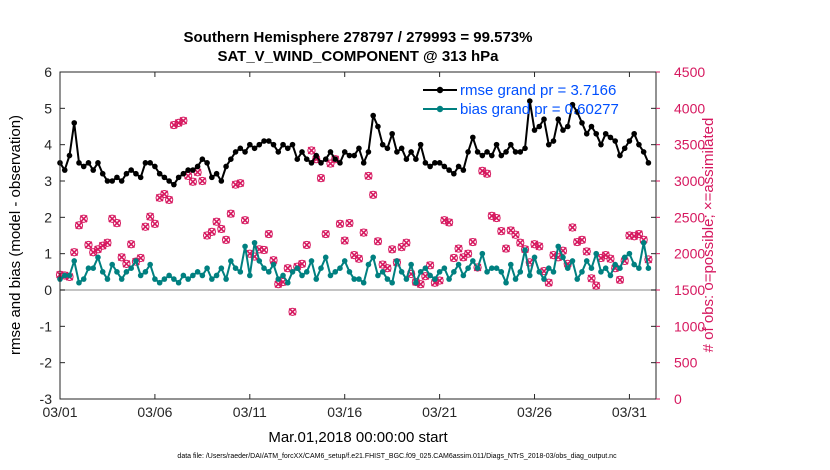 The height and width of the screenshot is (470, 830). Describe the element at coordinates (439, 412) in the screenshot. I see `x-tick-label: 03/21` at that location.